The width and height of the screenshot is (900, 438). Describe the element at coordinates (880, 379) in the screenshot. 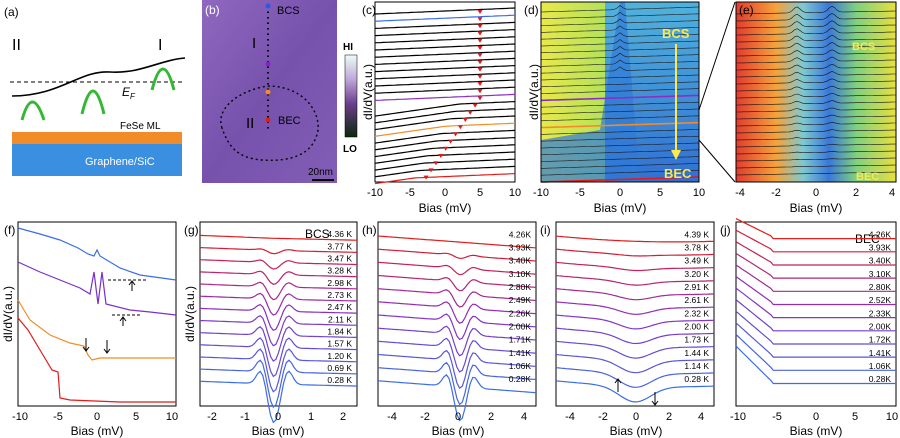

I see `temperature-label: 0.28K` at that location.